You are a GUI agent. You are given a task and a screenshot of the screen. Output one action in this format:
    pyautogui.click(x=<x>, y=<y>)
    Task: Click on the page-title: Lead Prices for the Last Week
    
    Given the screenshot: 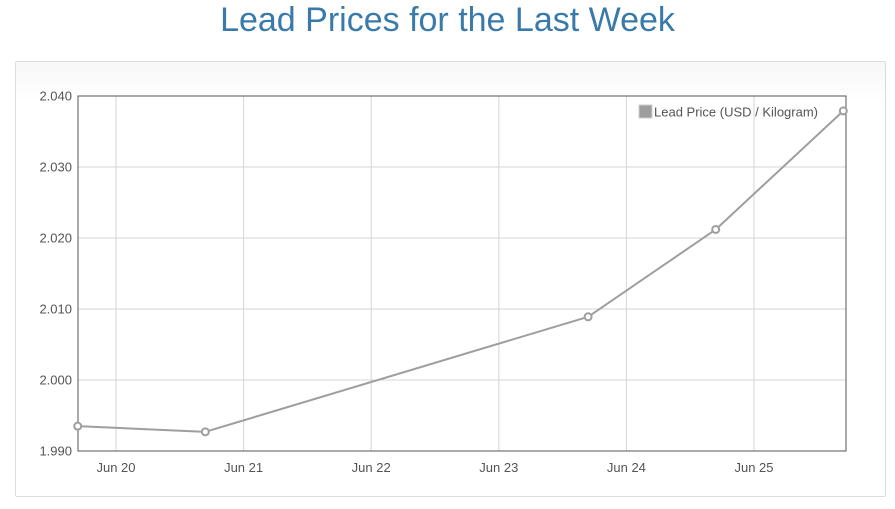 What is the action you would take?
    pyautogui.click(x=447, y=20)
    